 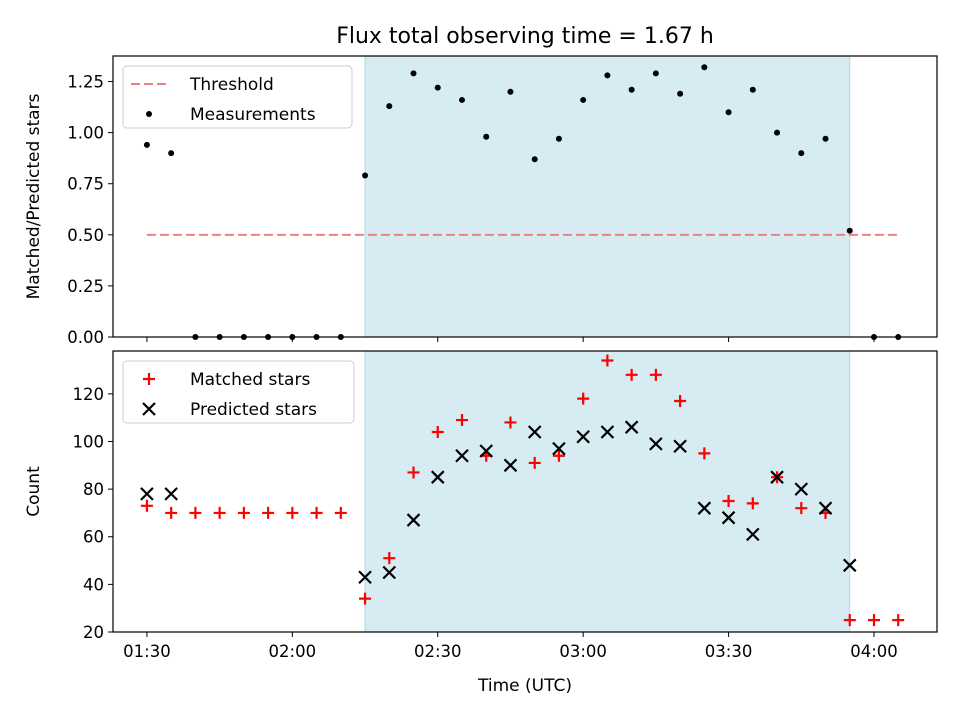 I want to click on x-axis-label: Time (UTC), so click(x=524, y=686).